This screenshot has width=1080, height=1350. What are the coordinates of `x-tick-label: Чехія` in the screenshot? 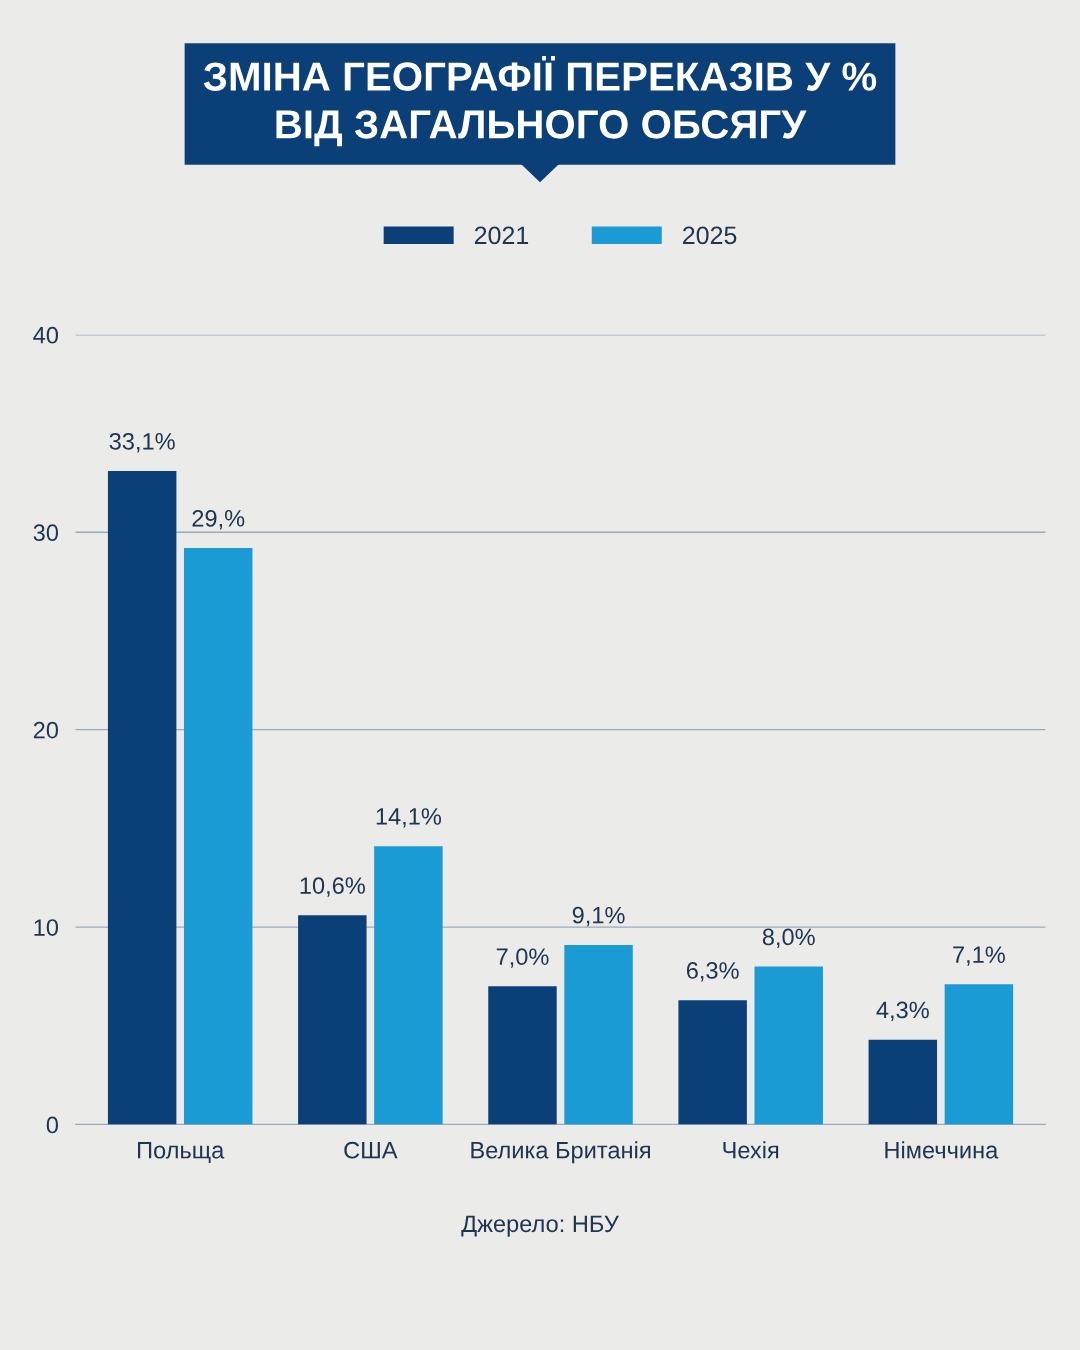 It's located at (751, 1150).